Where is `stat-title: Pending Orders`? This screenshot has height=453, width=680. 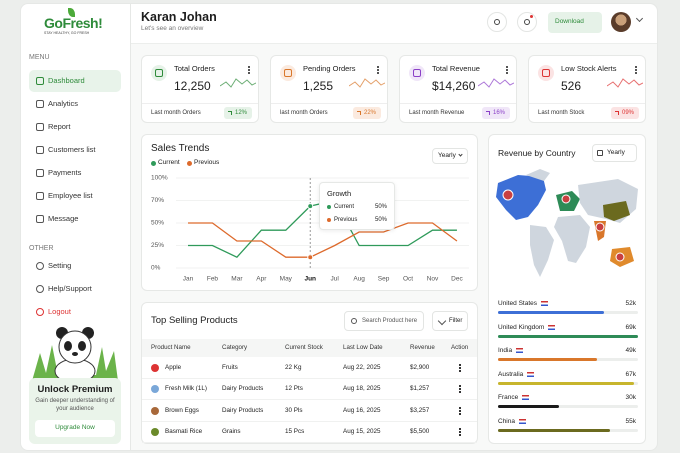
stat-title: Pending Orders is located at coordinates (329, 68).